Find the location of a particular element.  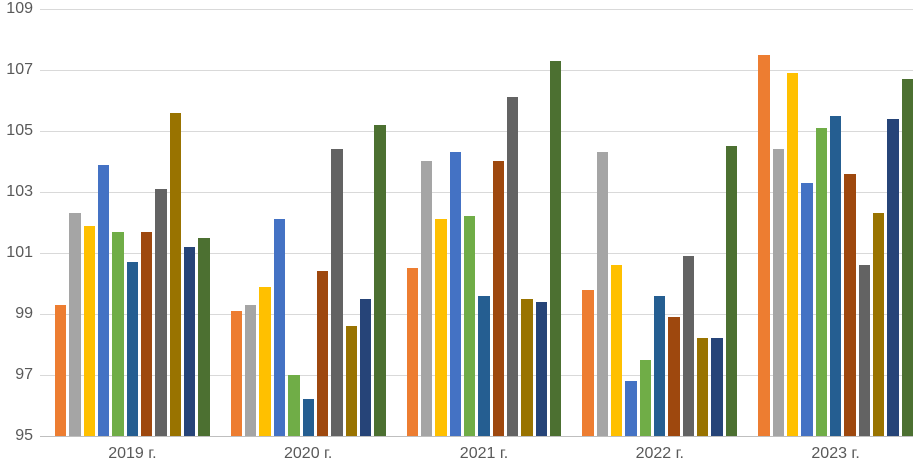

y-axis-tick-label: 95 is located at coordinates (24, 435).